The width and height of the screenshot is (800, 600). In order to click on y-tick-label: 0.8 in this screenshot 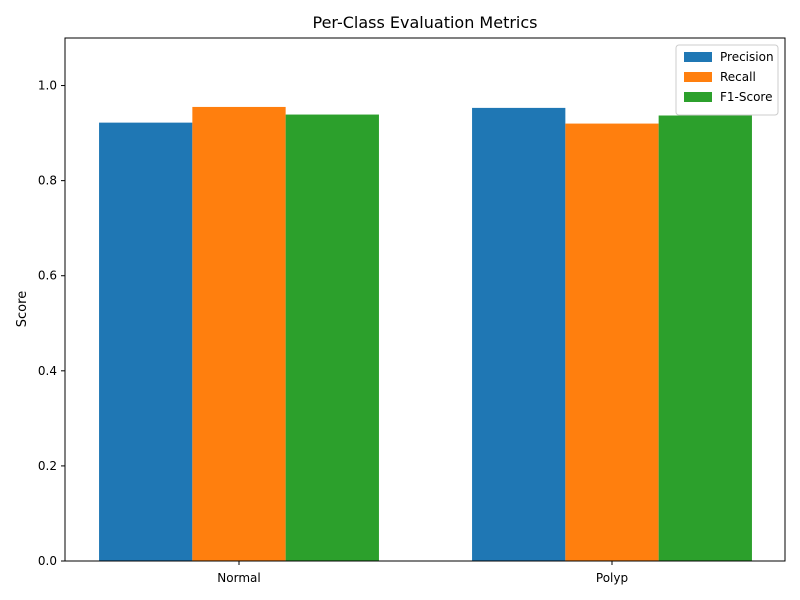, I will do `click(47, 181)`.